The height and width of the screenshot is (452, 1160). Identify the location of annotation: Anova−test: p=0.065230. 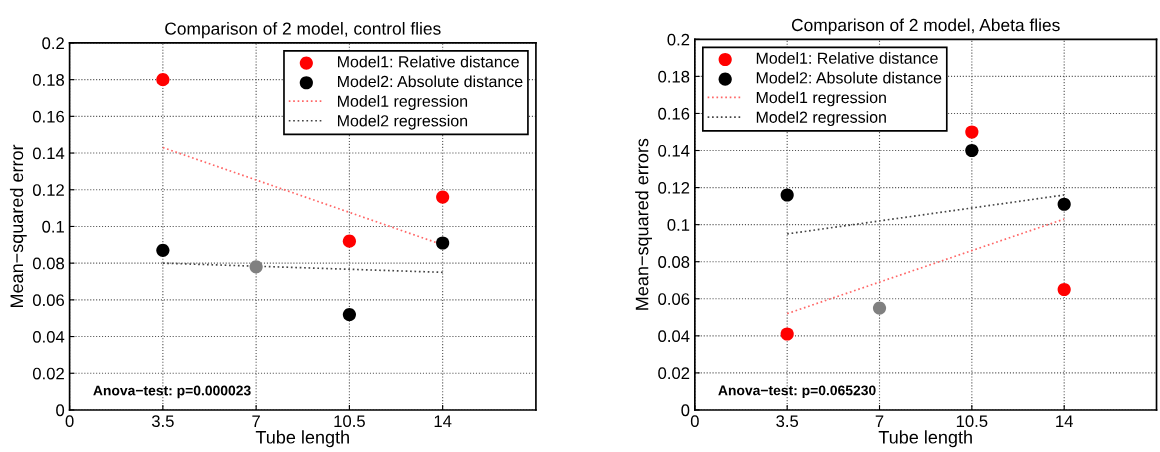
(797, 392).